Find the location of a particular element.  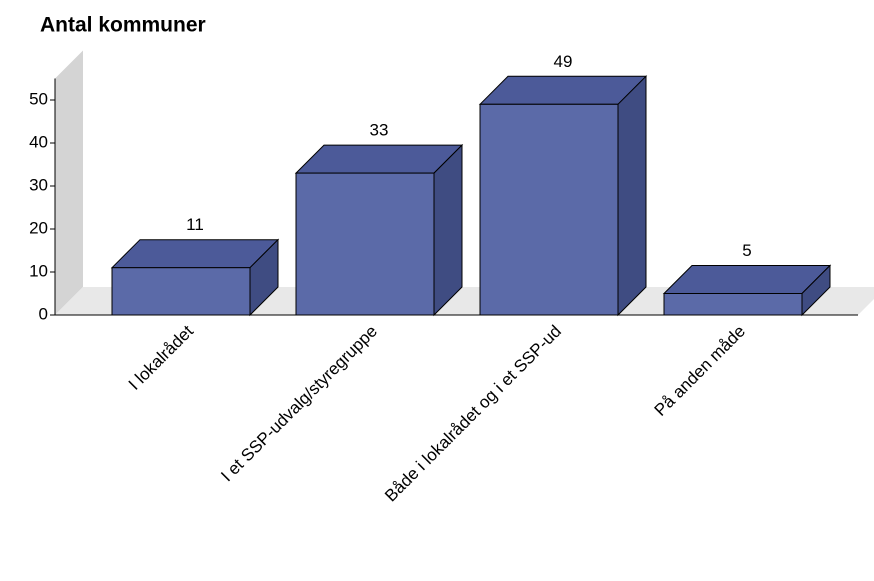

value-label: 33 is located at coordinates (379, 130).